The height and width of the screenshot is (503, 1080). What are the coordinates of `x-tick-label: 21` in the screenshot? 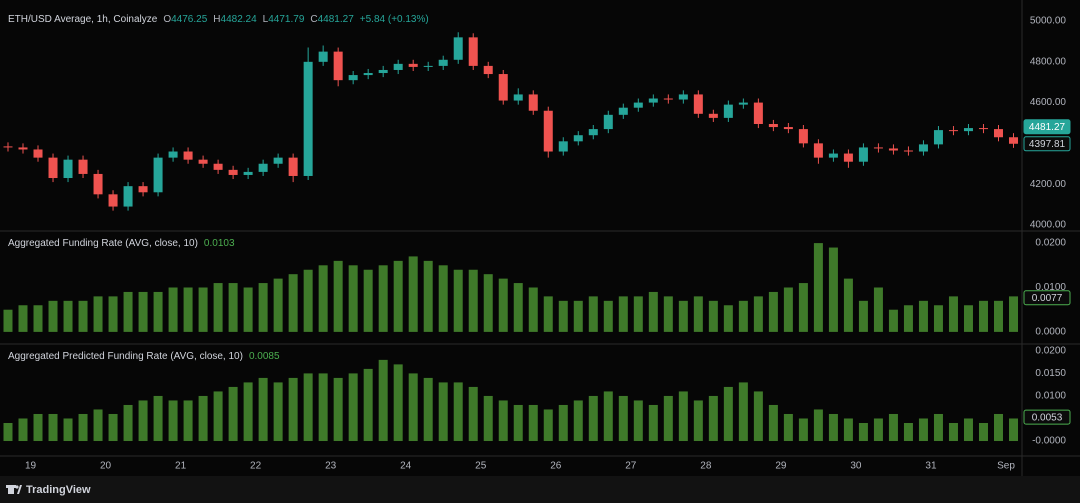 It's located at (181, 466).